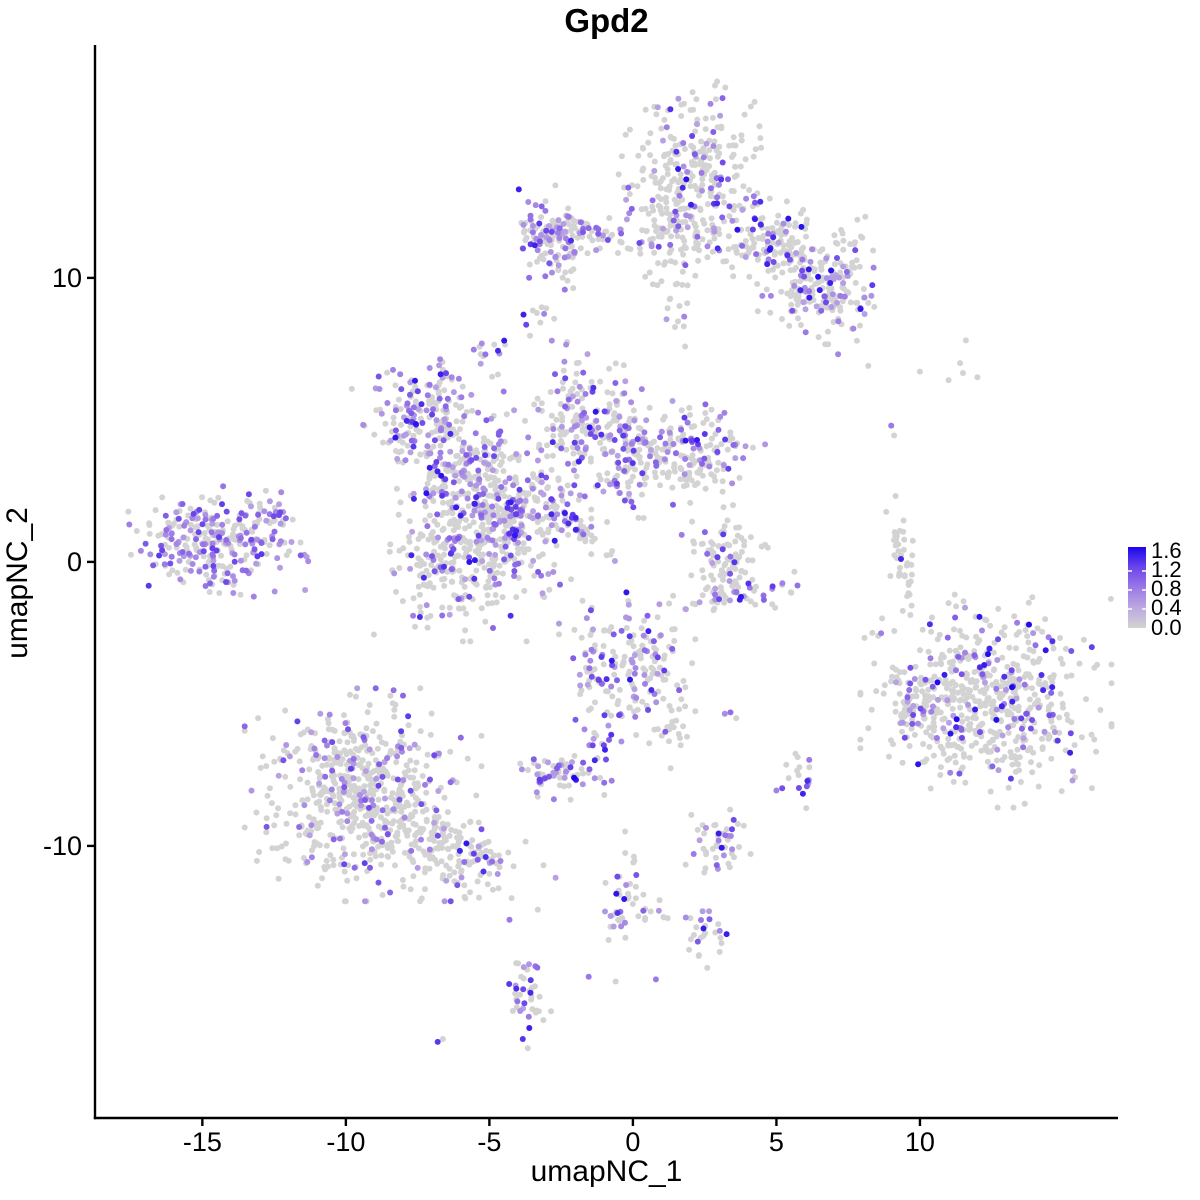  Describe the element at coordinates (67, 278) in the screenshot. I see `y-tick-label: 10` at that location.